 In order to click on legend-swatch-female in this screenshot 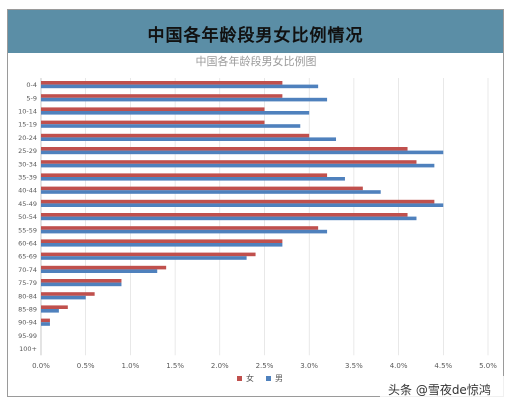, I will do `click(239, 378)`.